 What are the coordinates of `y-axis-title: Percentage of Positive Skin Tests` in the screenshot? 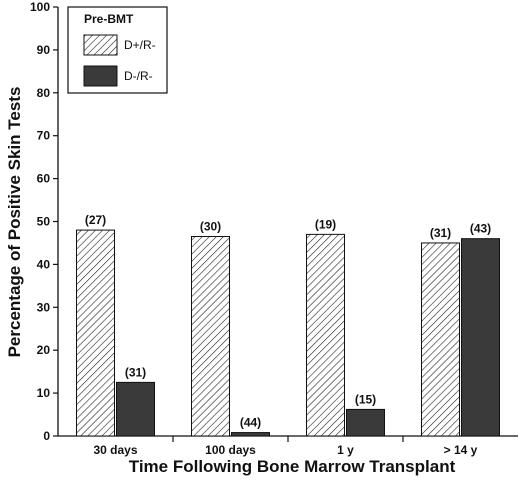 It's located at (14, 222).